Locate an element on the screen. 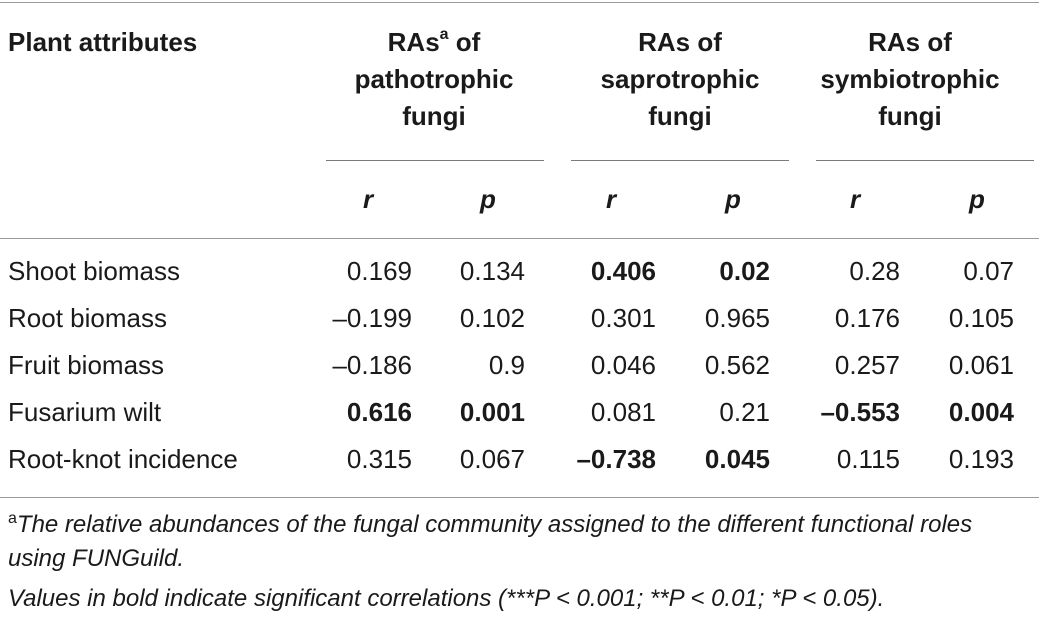 The width and height of the screenshot is (1039, 622). table-bottom-rule is located at coordinates (519, 497).